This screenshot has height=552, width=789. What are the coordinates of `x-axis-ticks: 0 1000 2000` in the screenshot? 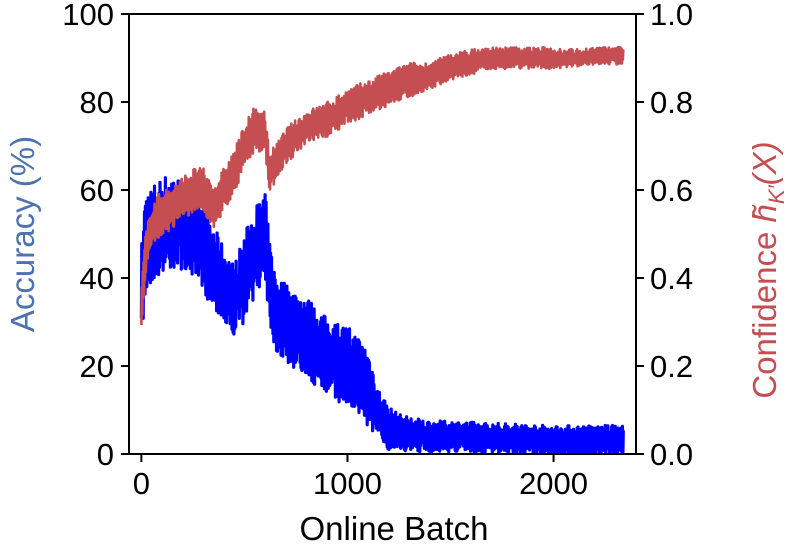 It's located at (360, 477).